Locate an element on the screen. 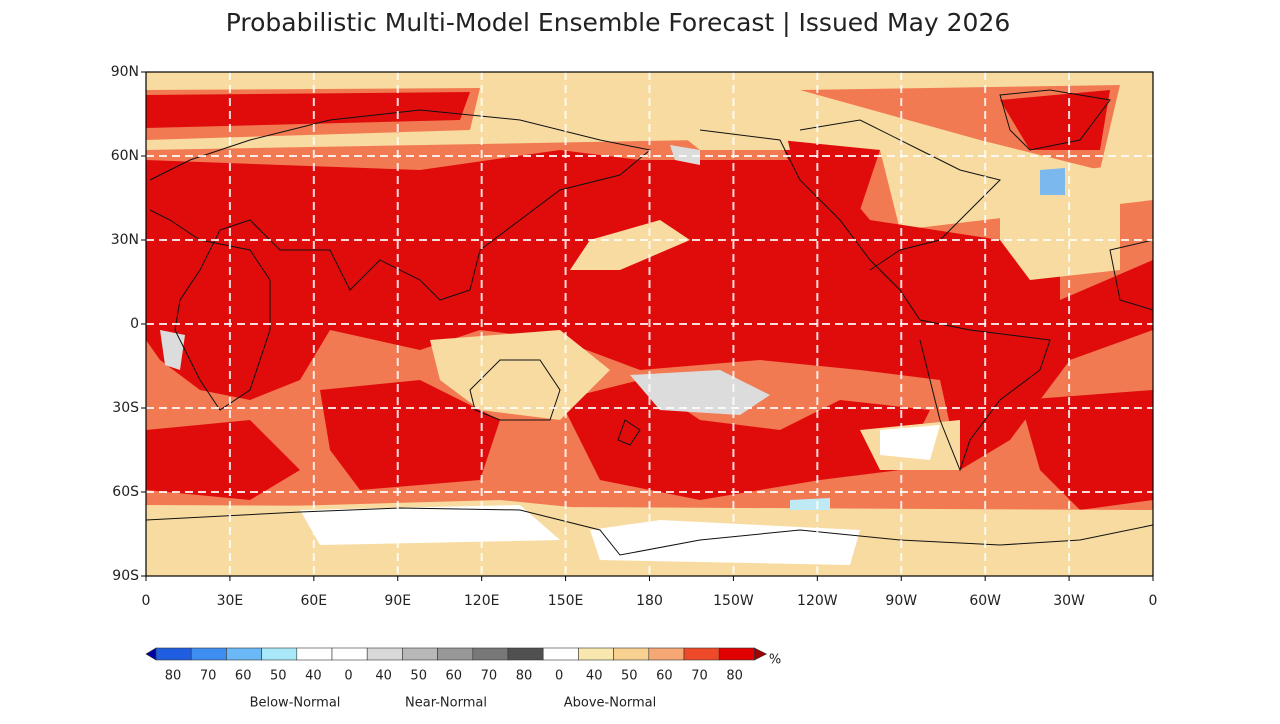 The width and height of the screenshot is (1280, 724). colorbar-arrow-high is located at coordinates (761, 654).